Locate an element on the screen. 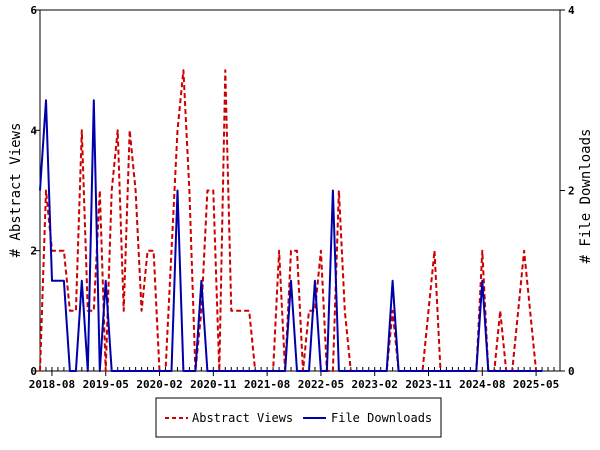  y-right-tick-label-4: 4 is located at coordinates (571, 10).